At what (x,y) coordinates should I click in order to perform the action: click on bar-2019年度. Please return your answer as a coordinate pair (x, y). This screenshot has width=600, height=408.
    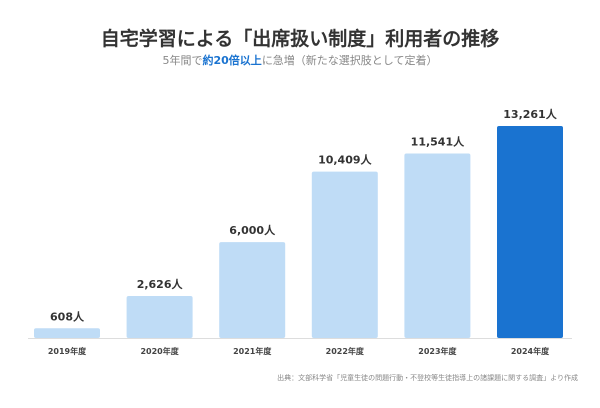
    Looking at the image, I should click on (67, 333).